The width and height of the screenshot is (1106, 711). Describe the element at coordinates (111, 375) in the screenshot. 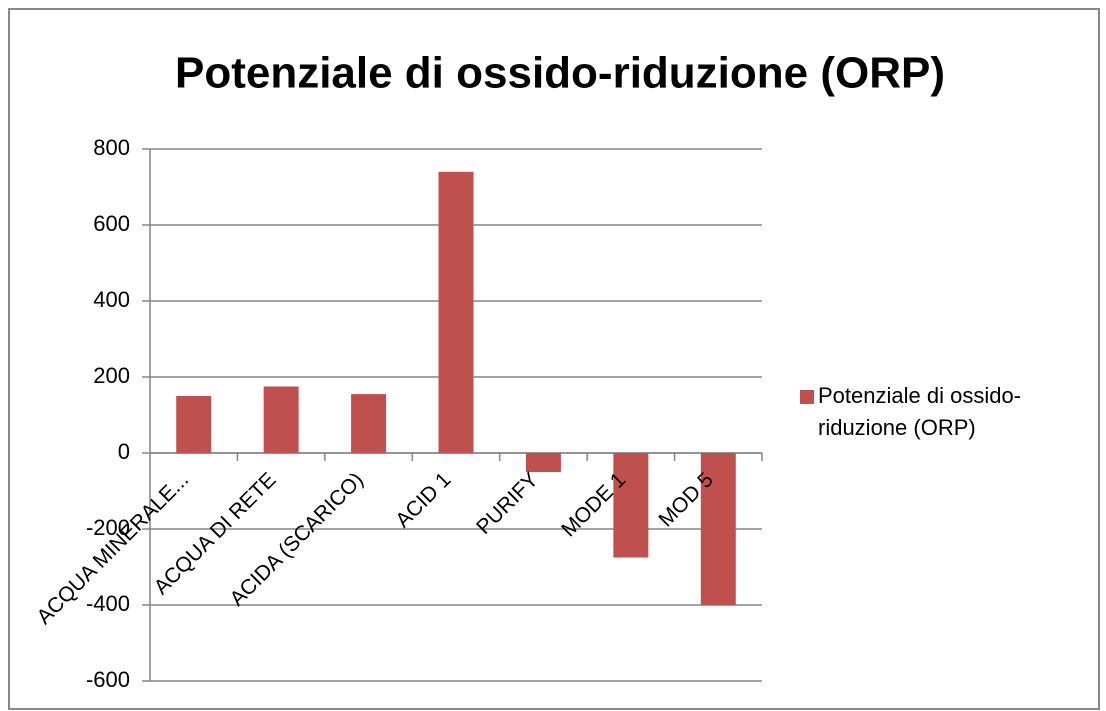

I see `y-tick-label: 200` at that location.